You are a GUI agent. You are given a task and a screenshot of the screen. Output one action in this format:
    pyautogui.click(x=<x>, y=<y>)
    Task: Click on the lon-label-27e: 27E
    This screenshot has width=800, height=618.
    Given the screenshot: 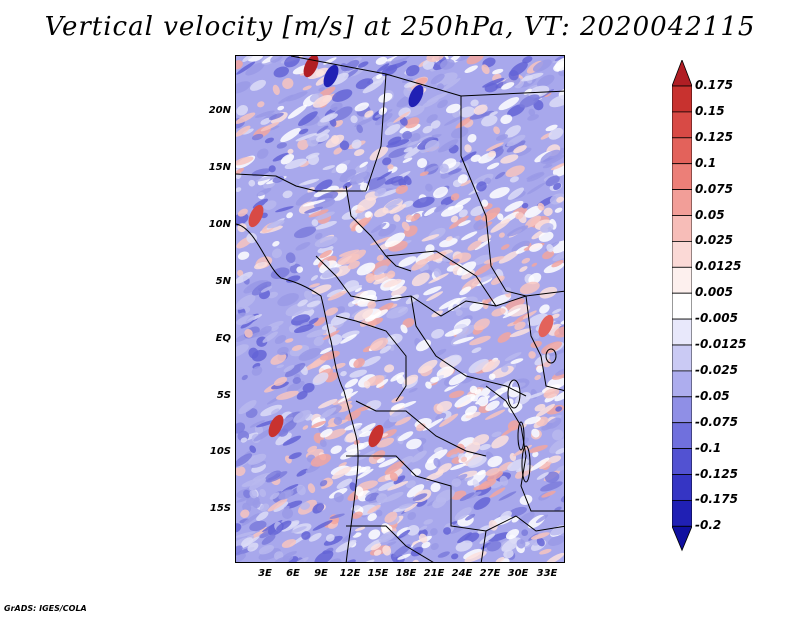 What is the action you would take?
    pyautogui.click(x=490, y=573)
    